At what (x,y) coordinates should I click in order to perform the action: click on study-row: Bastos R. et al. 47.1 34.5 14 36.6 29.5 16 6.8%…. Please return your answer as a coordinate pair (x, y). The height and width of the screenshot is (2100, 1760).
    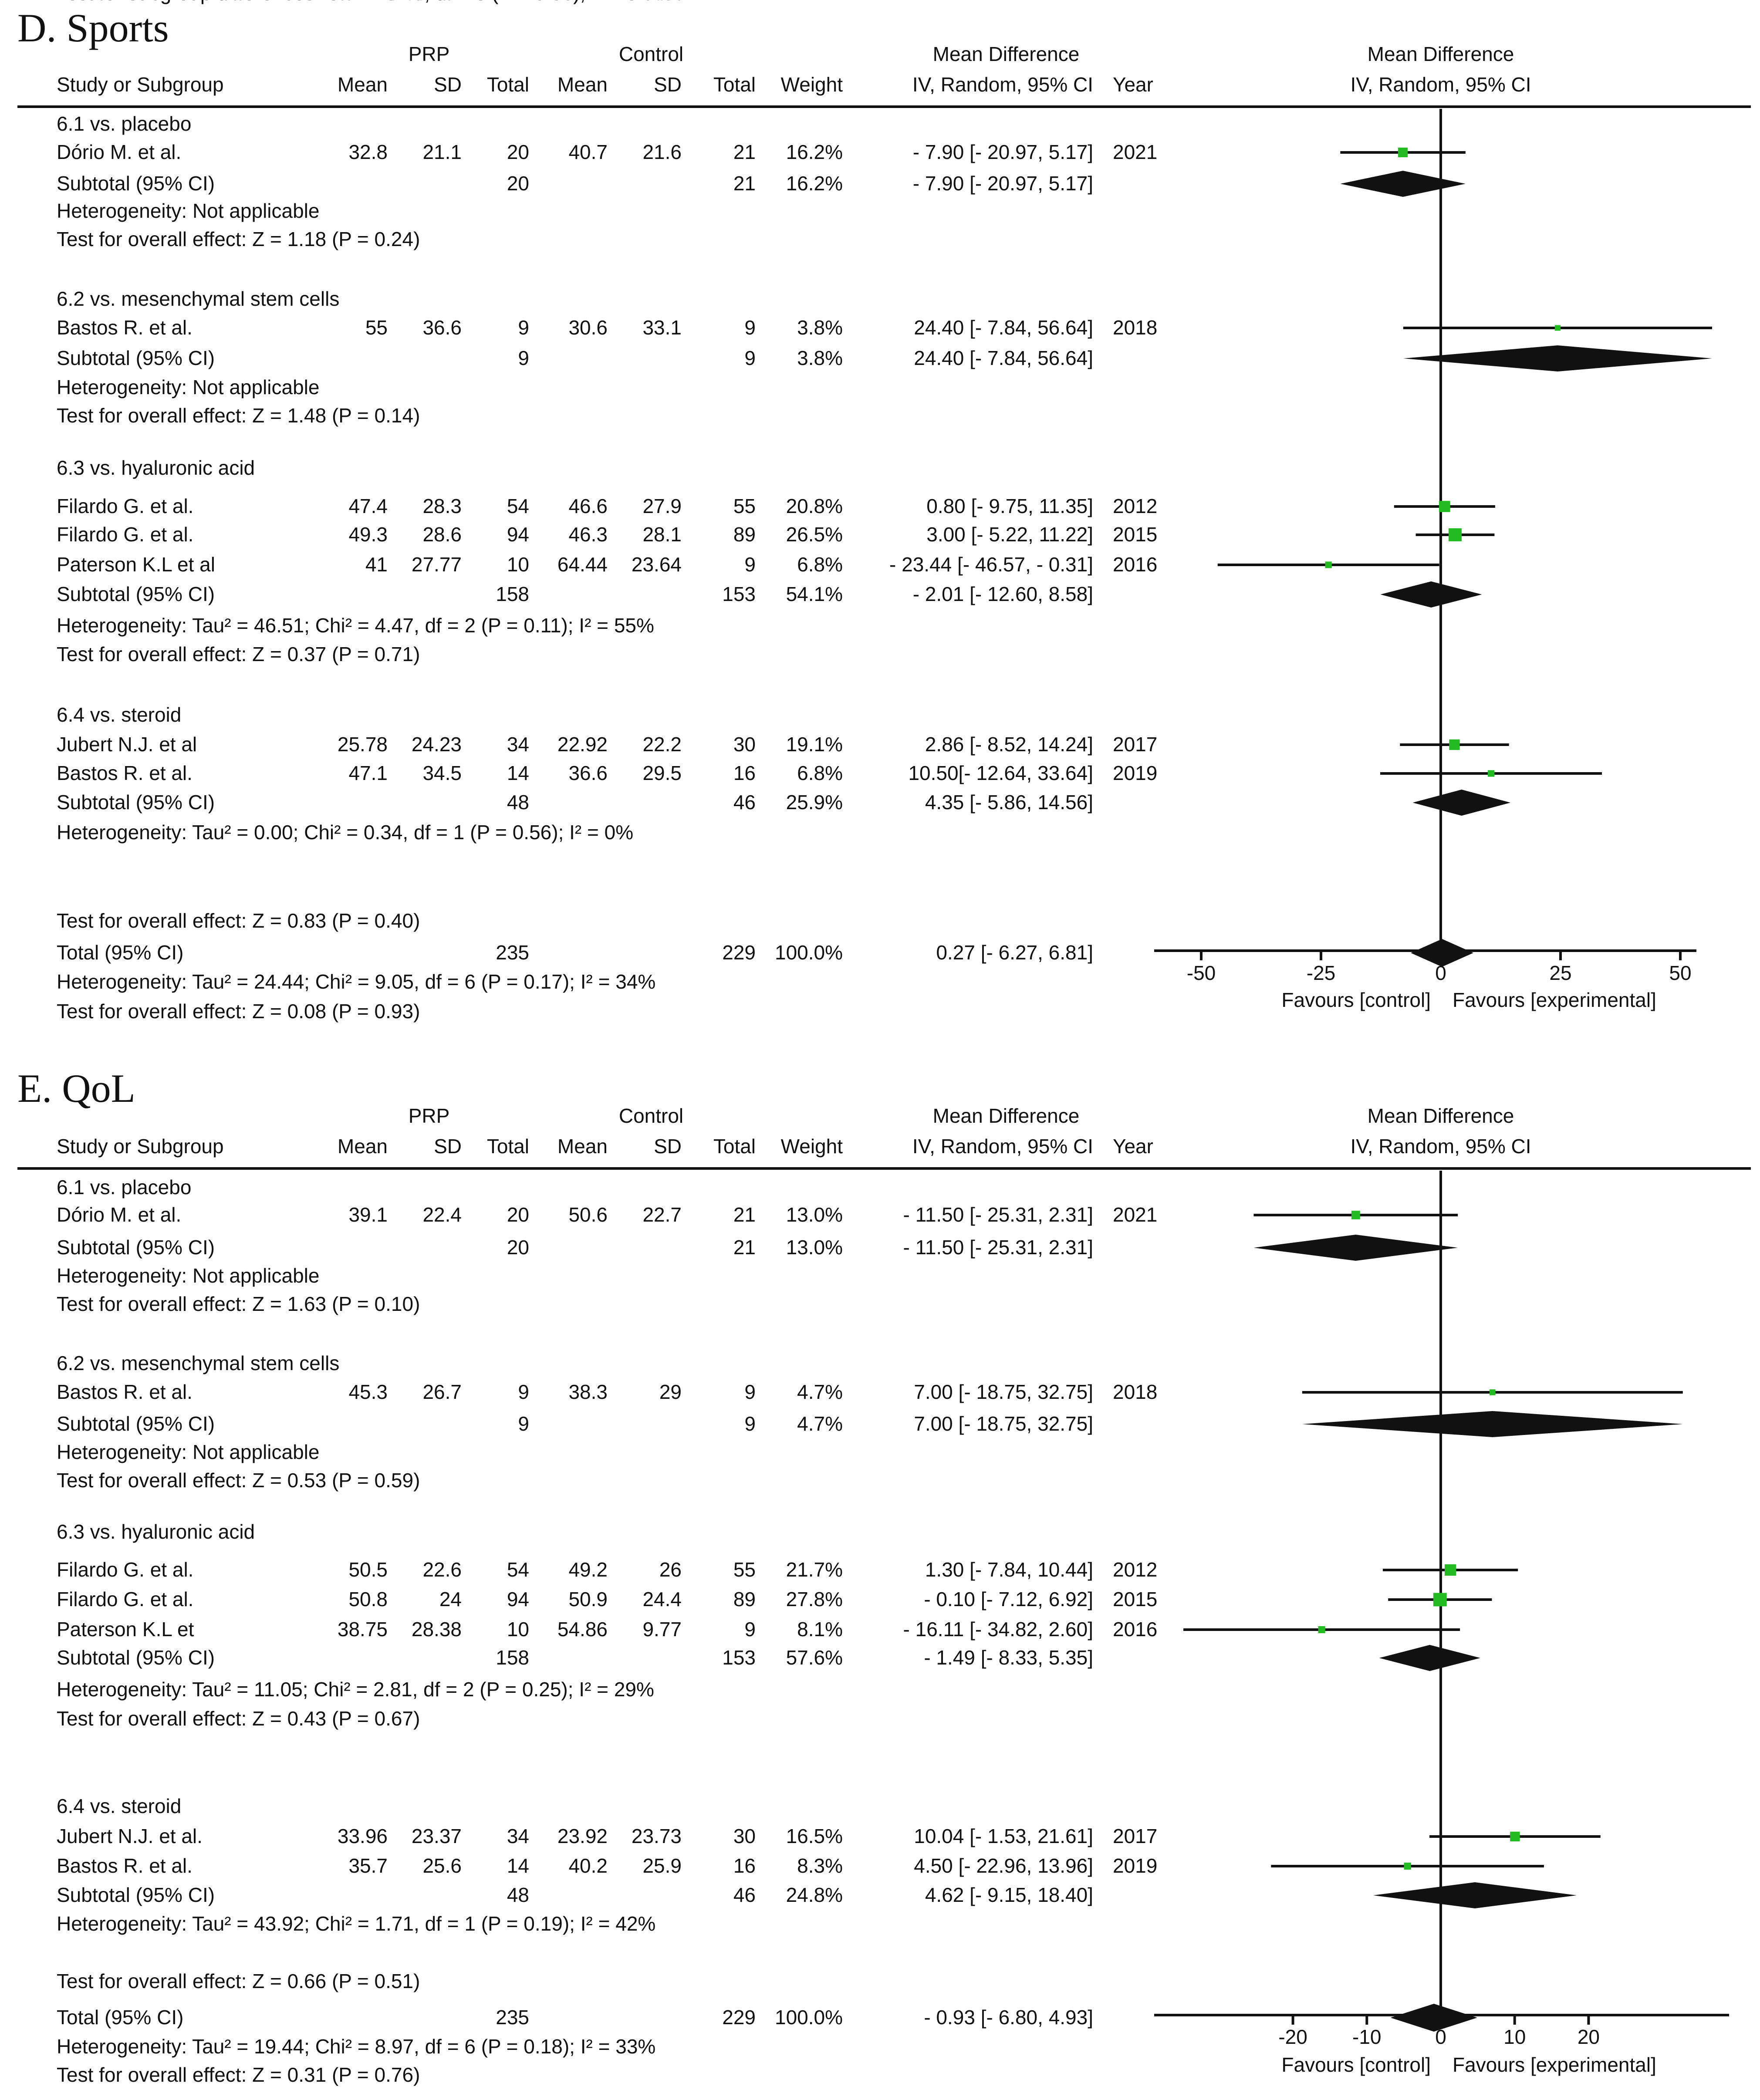
    Looking at the image, I should click on (829, 773).